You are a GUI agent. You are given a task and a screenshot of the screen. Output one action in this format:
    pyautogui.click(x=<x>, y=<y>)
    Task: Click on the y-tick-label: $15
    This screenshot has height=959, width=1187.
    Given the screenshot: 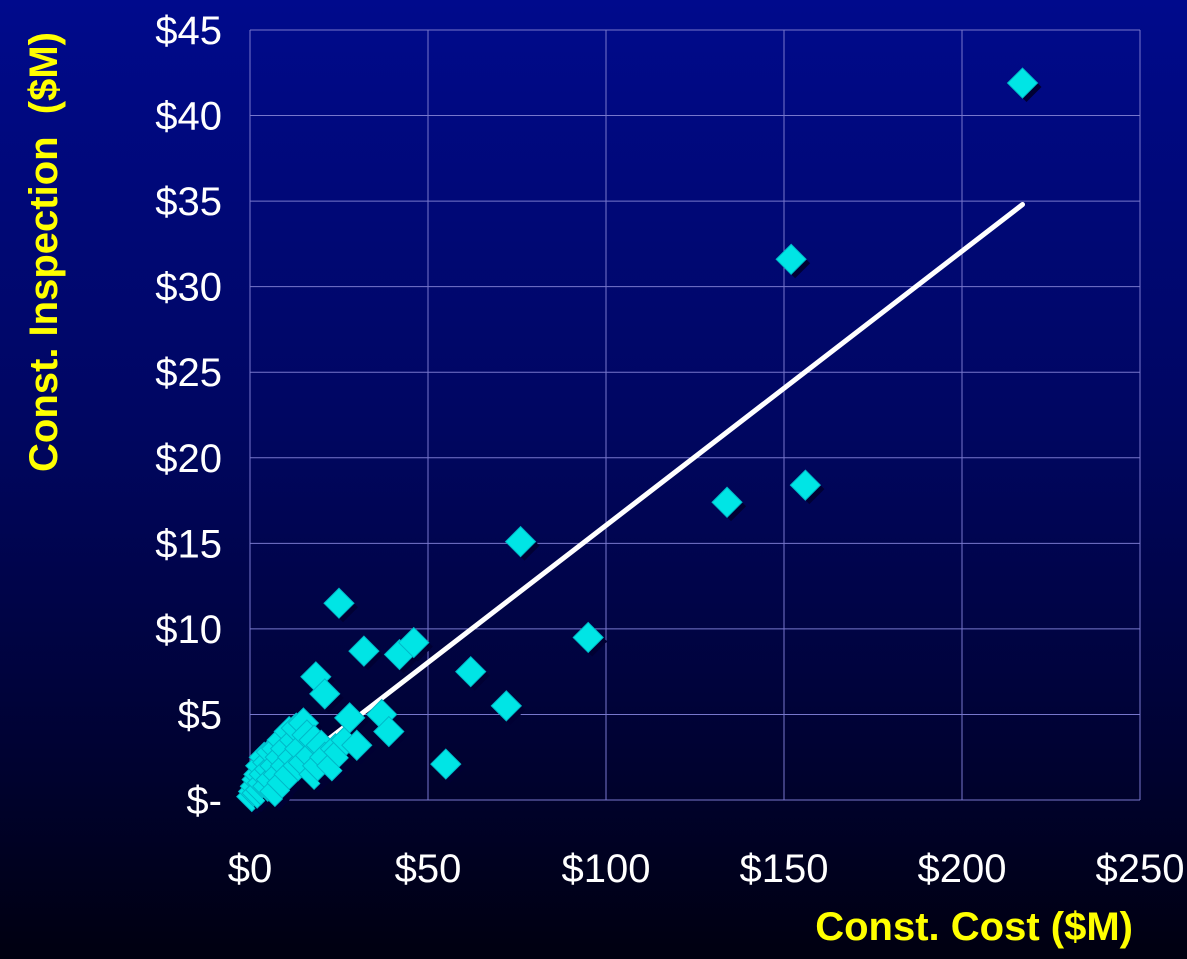 What is the action you would take?
    pyautogui.click(x=188, y=544)
    